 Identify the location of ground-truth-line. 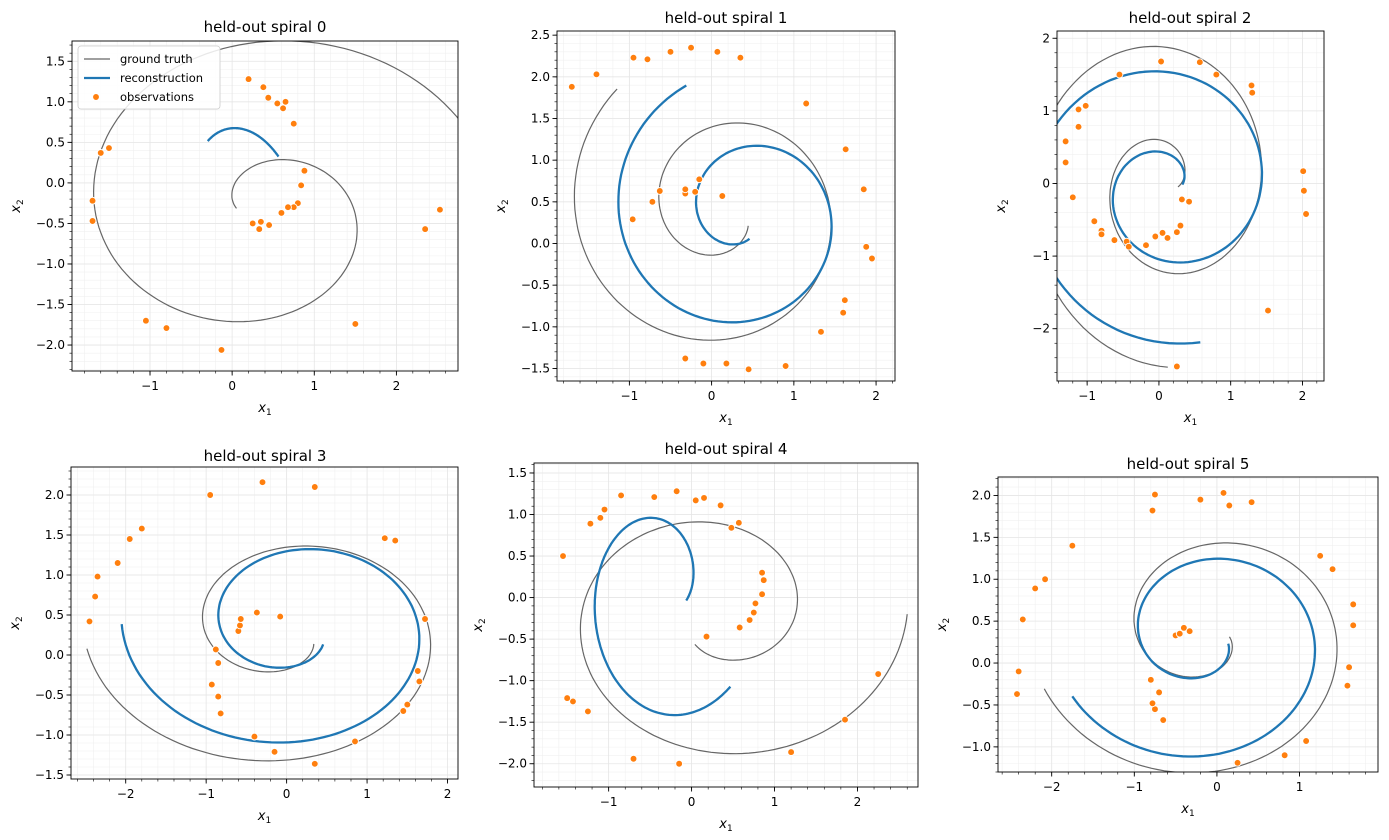
(743, 638).